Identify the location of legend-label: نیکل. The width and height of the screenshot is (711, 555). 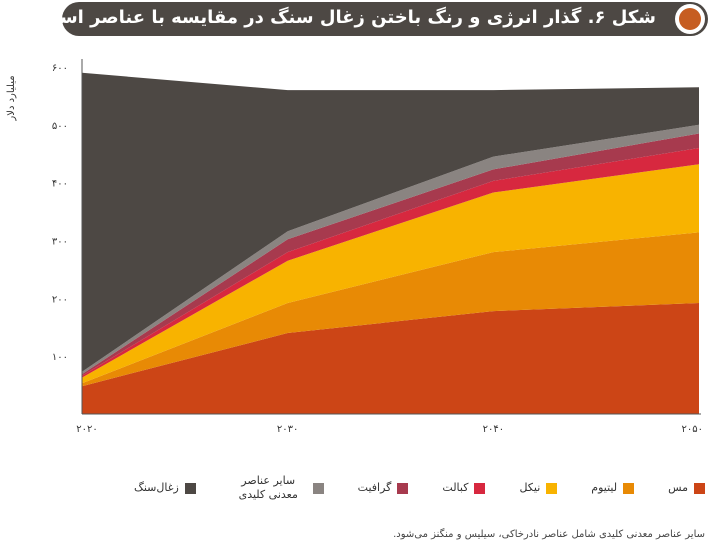
(530, 487).